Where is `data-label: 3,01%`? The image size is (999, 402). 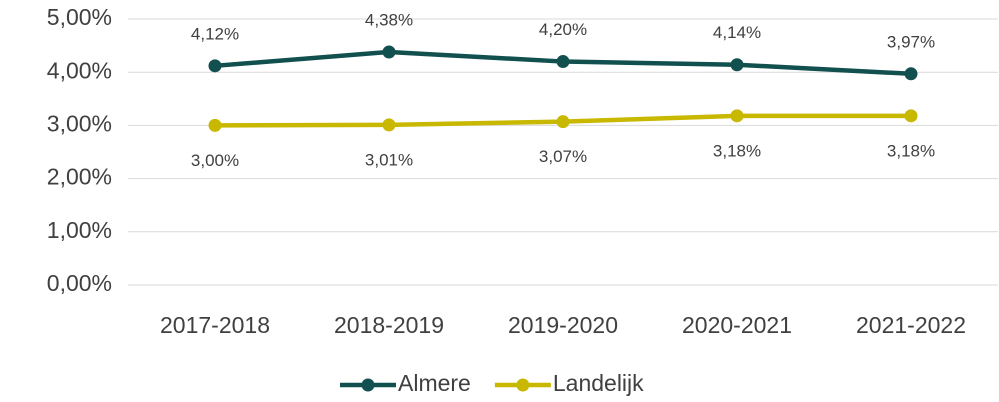 data-label: 3,01% is located at coordinates (389, 159).